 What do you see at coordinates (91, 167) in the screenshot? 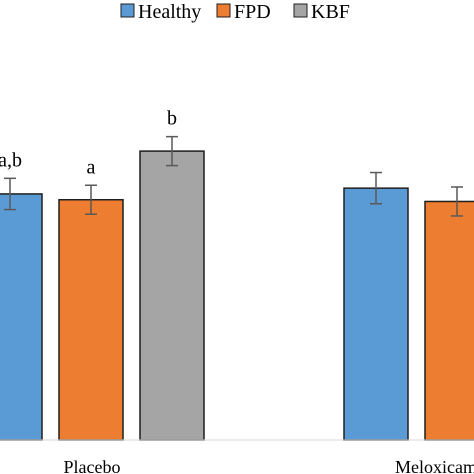
I see `significance-label-fpd: a` at bounding box center [91, 167].